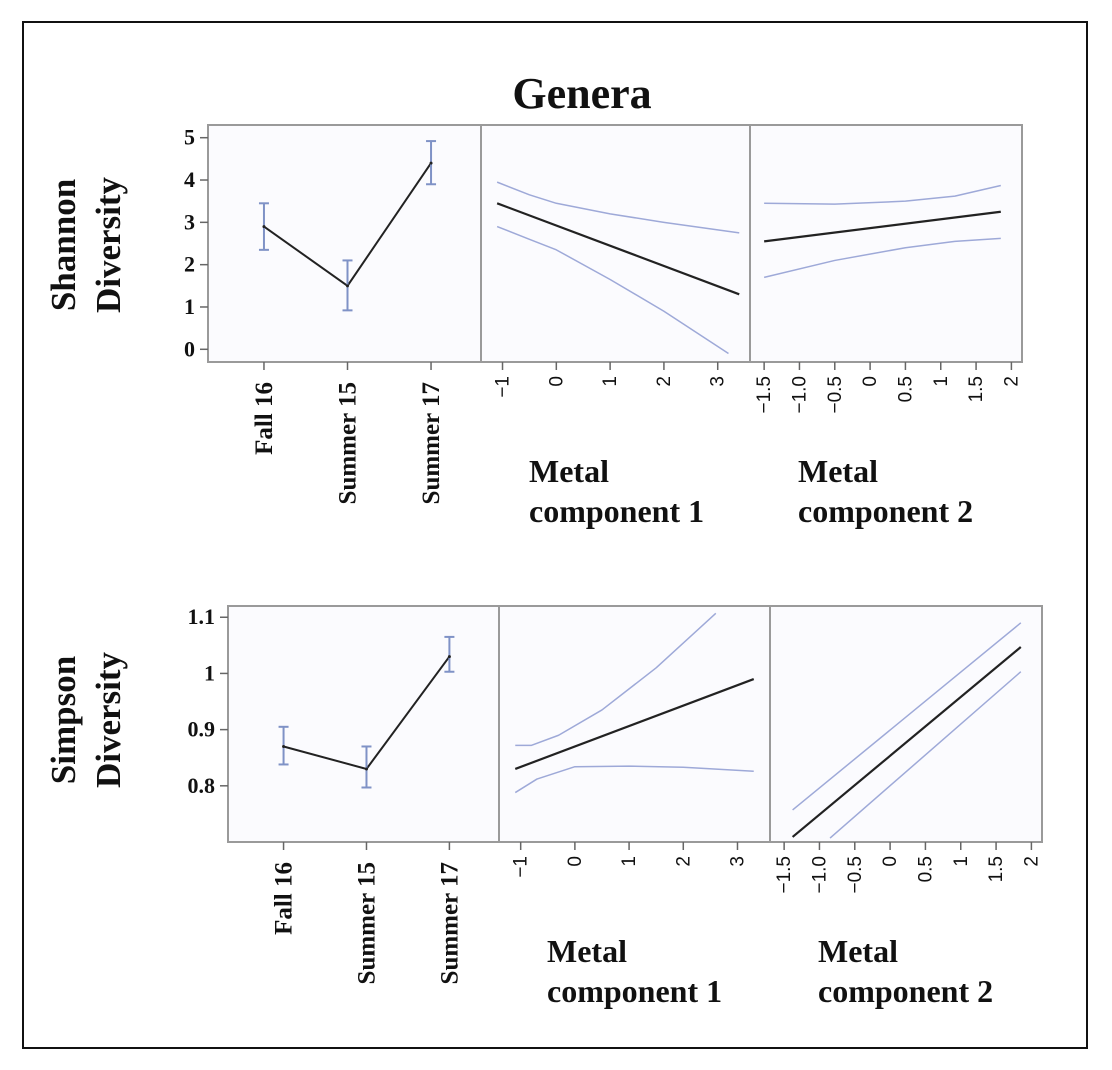 The image size is (1112, 1070). What do you see at coordinates (189, 264) in the screenshot?
I see `y-tick-label: 2` at bounding box center [189, 264].